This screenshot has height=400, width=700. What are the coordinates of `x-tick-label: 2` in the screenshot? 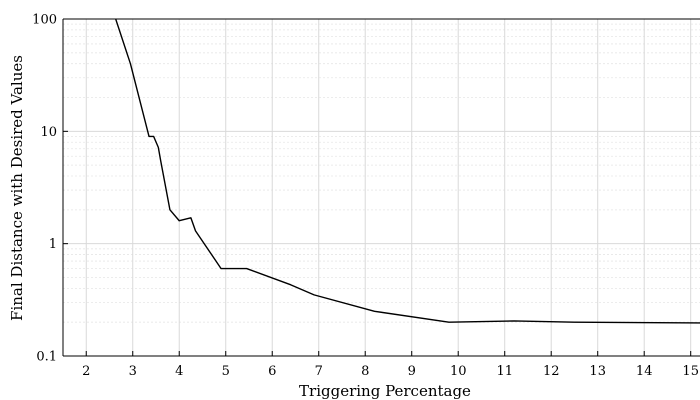 It's located at (86, 371).